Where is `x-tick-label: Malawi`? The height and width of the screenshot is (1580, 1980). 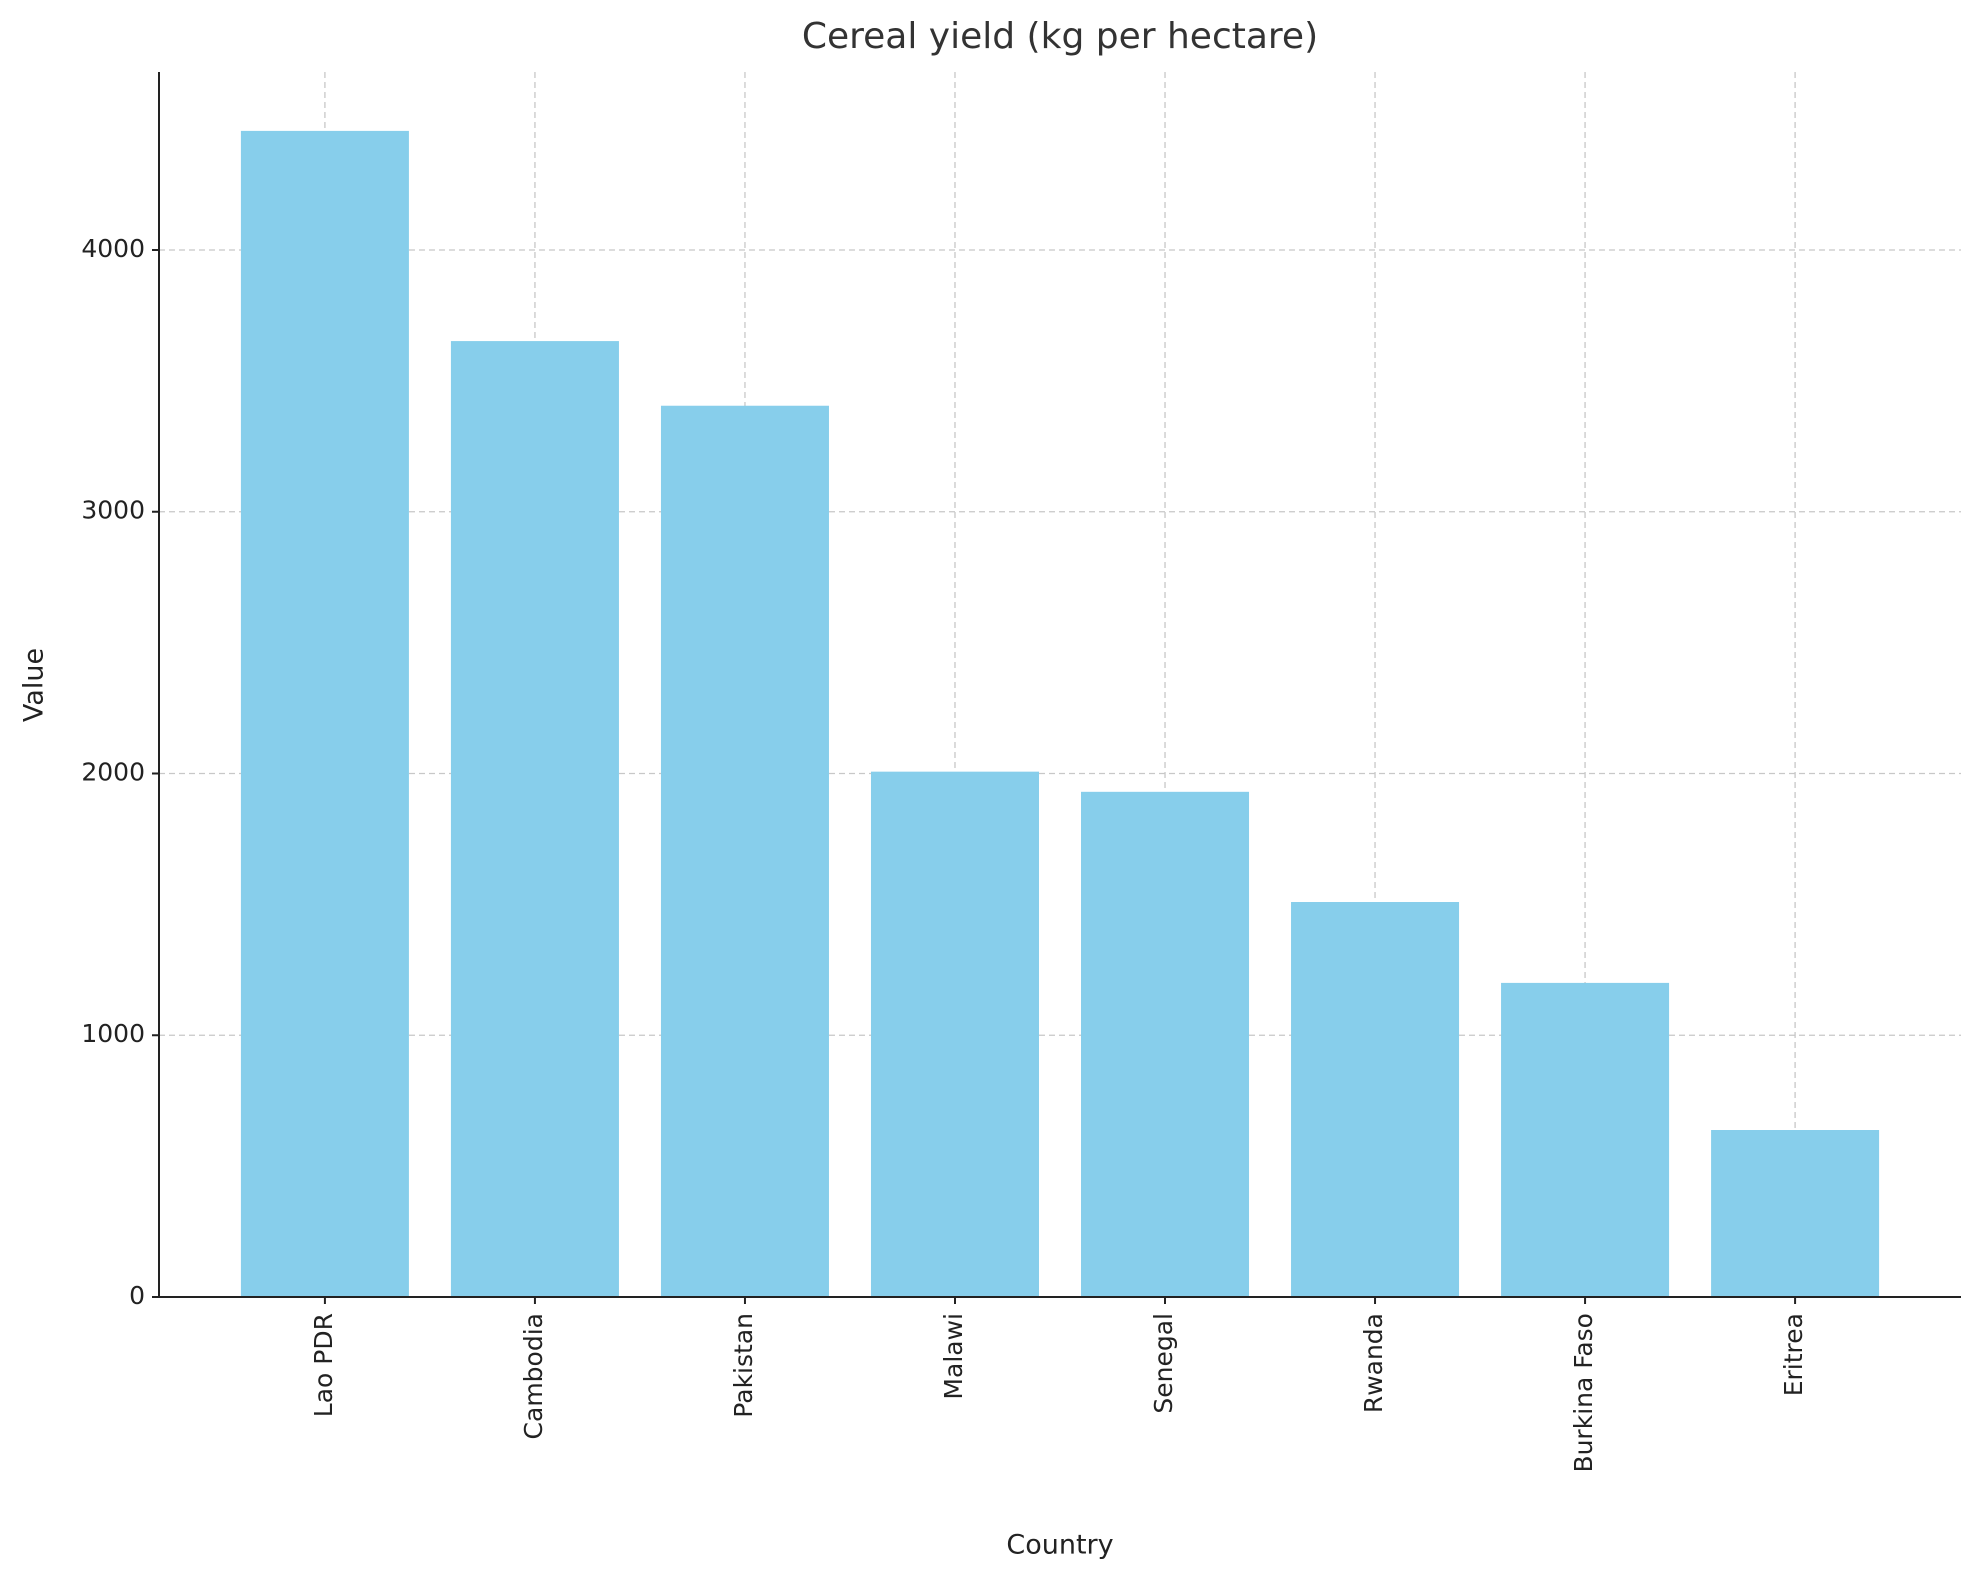
x-tick-label: Malawi is located at coordinates (953, 1356).